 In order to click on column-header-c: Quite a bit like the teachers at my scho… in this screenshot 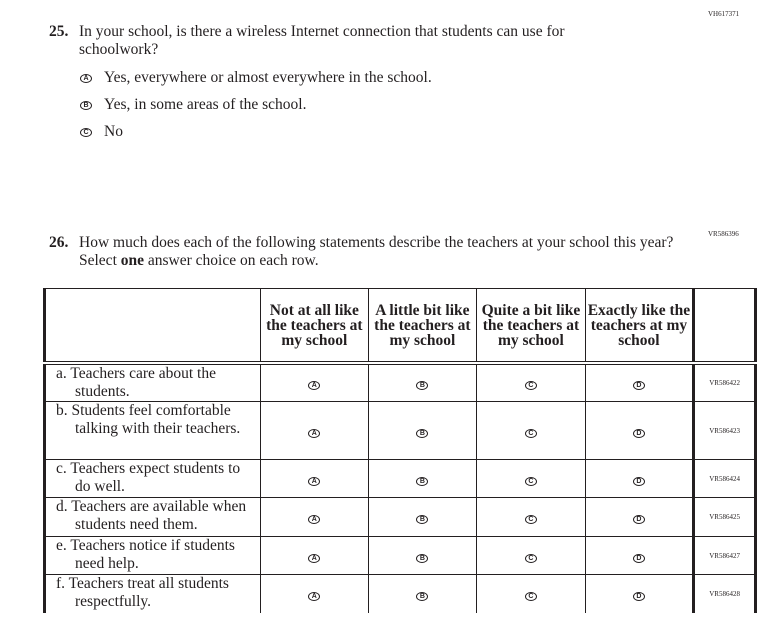, I will do `click(531, 326)`.